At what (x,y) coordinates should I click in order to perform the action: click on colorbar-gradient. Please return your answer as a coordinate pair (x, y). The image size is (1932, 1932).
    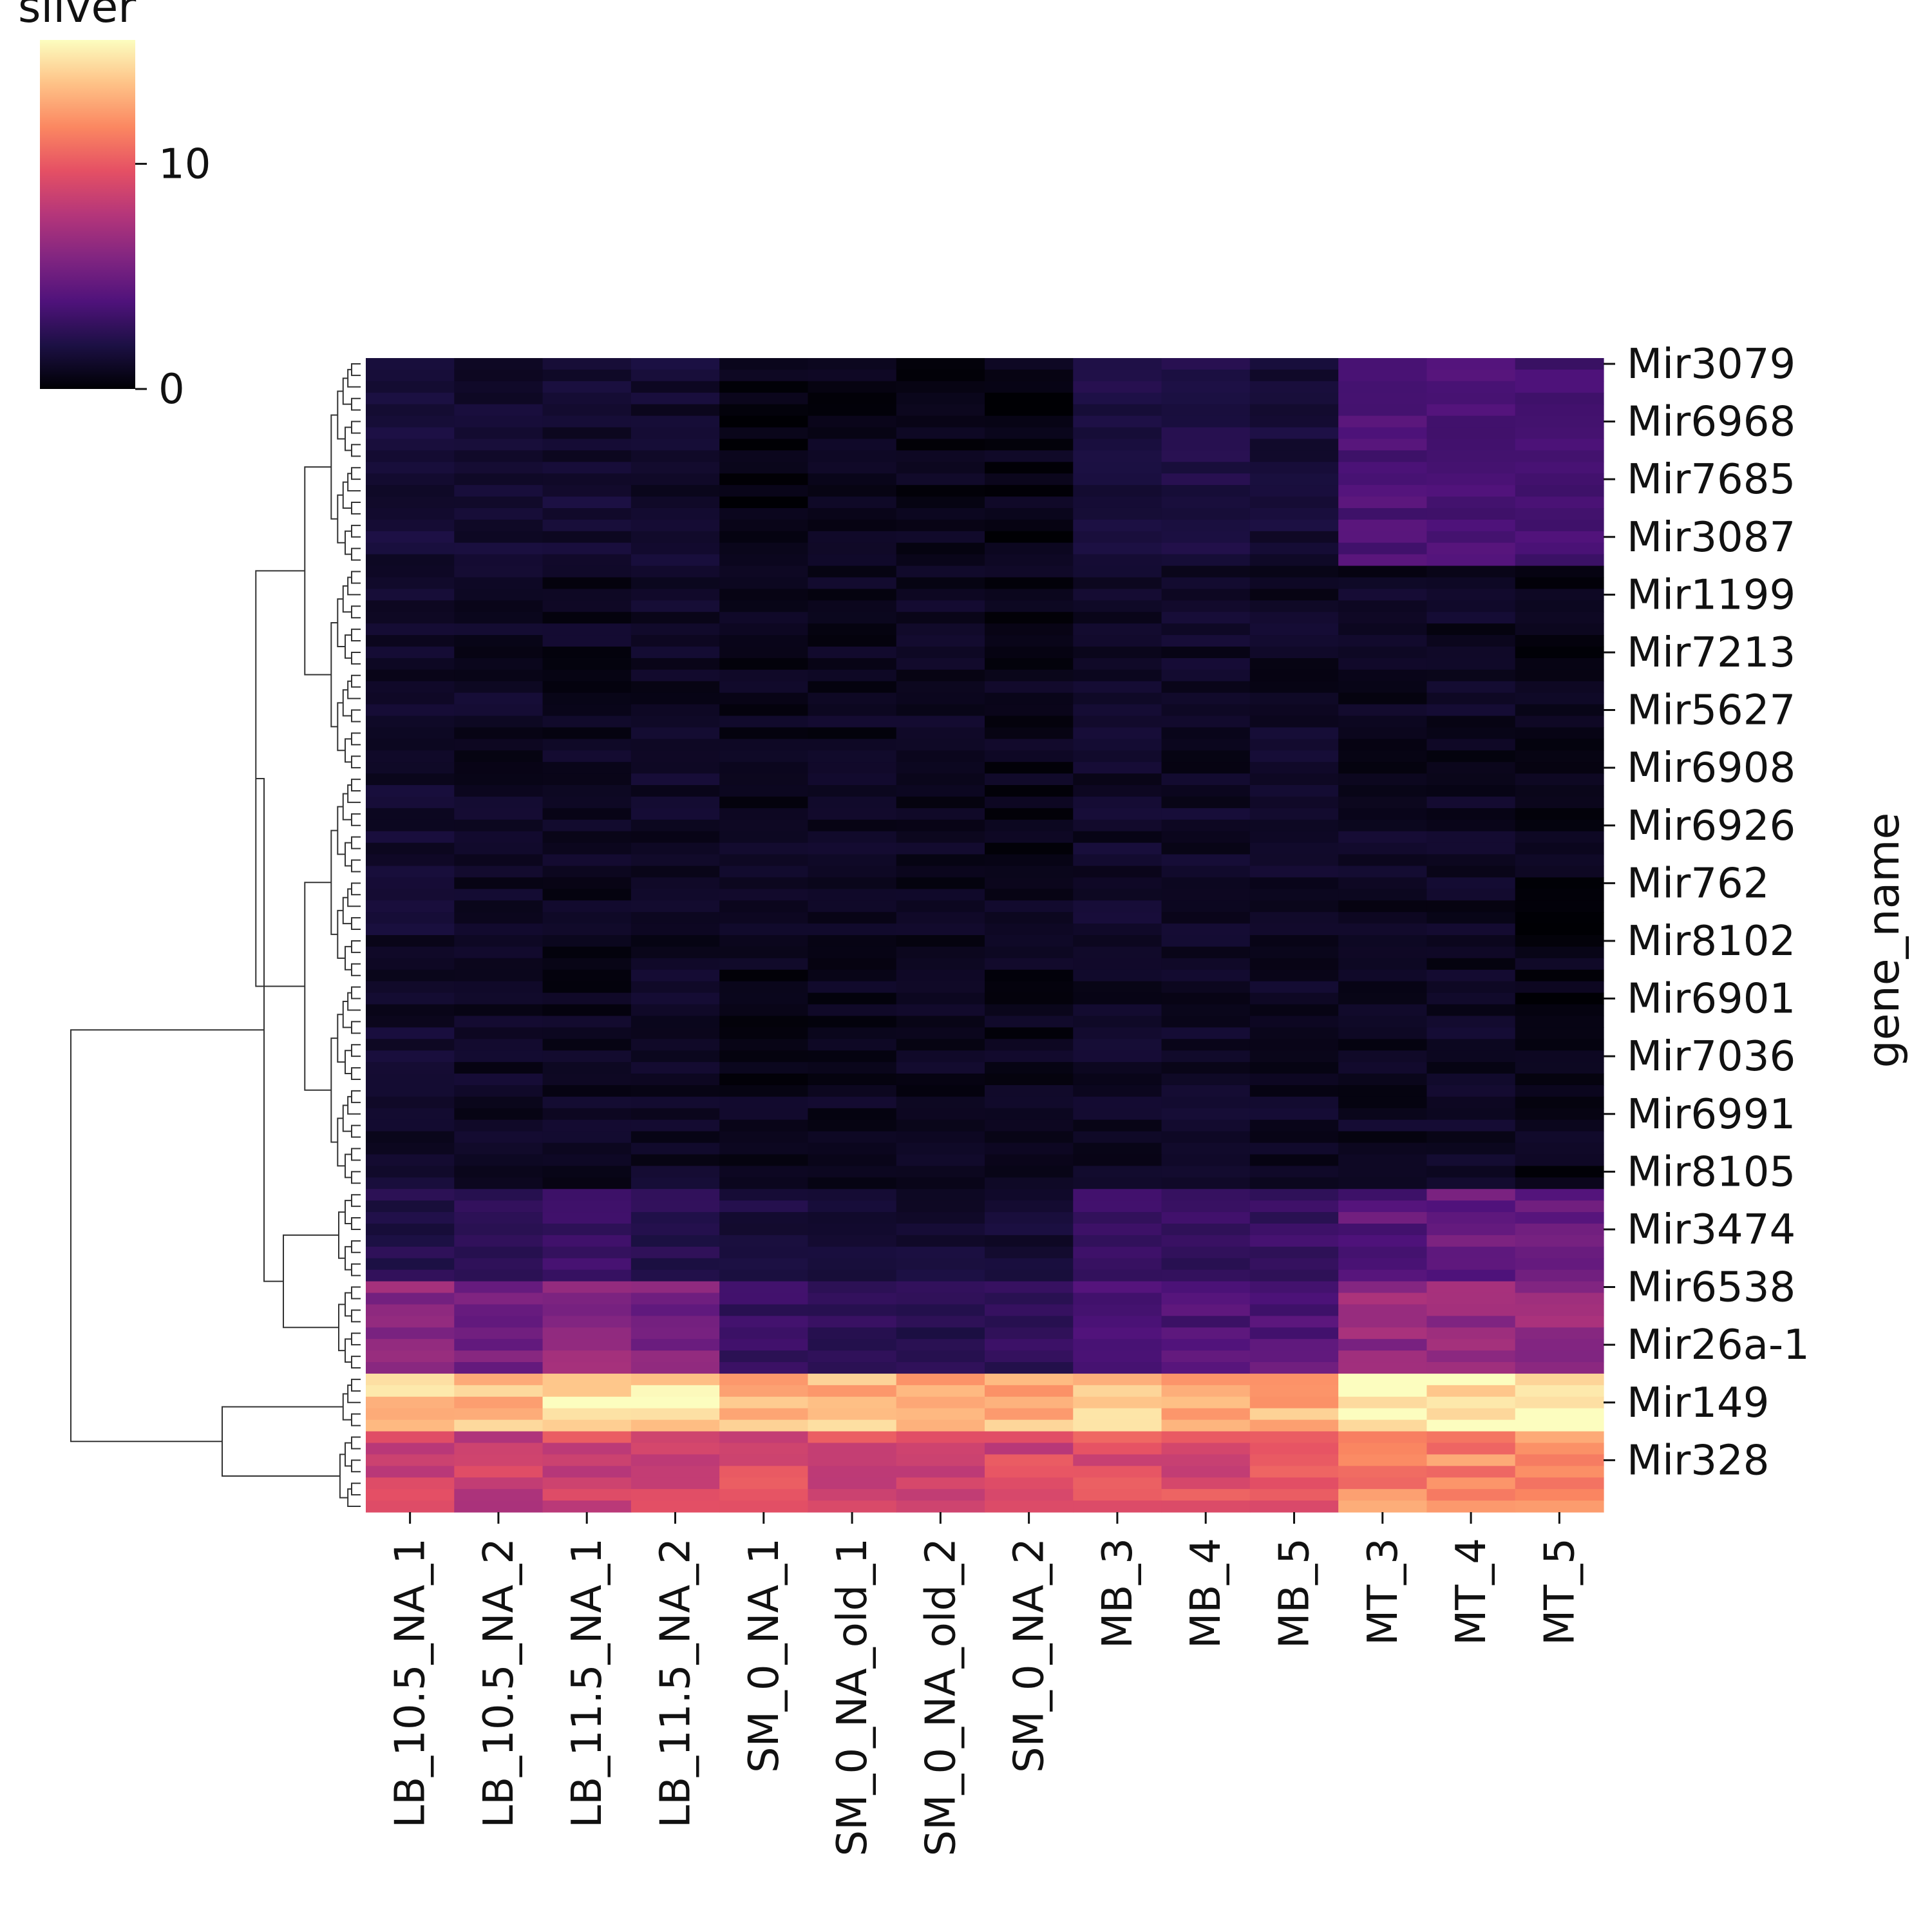
    Looking at the image, I should click on (87, 215).